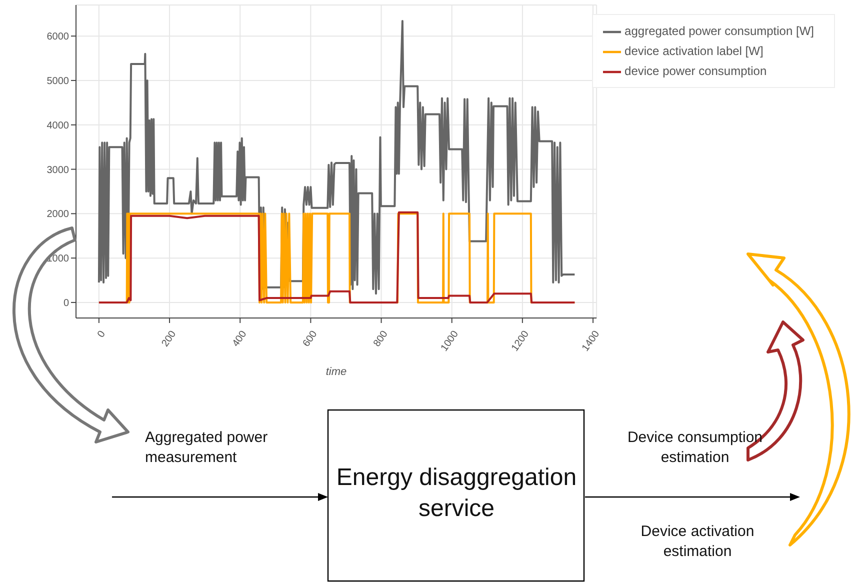 The width and height of the screenshot is (861, 582). I want to click on y-tick-label: 0, so click(66, 304).